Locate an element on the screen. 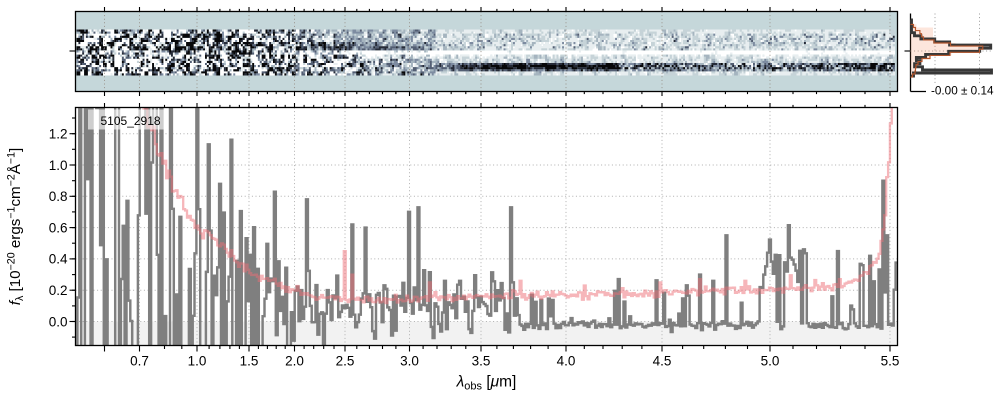 This screenshot has width=1000, height=400. svg-text: 3.0 is located at coordinates (409, 361).